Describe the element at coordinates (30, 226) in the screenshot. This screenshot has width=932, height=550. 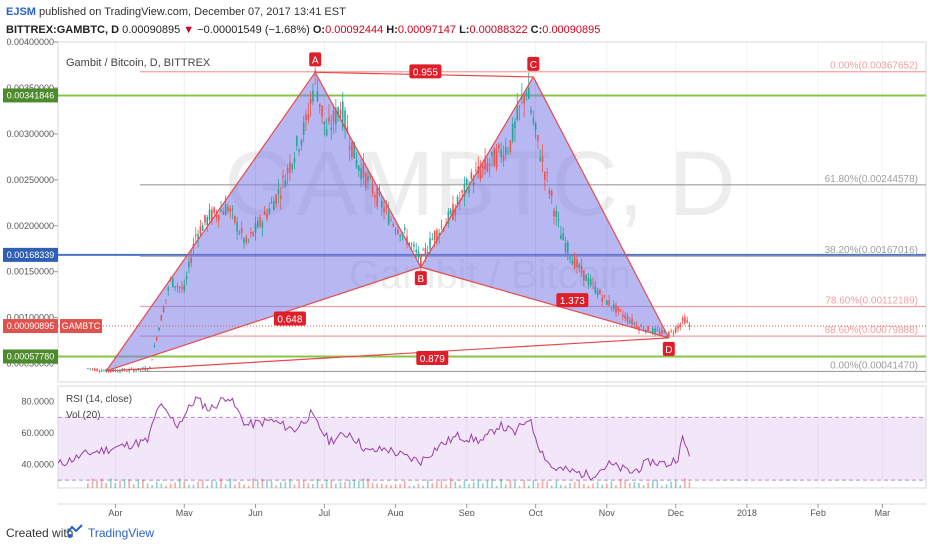
I see `y-tick-label: 0.00200000` at that location.